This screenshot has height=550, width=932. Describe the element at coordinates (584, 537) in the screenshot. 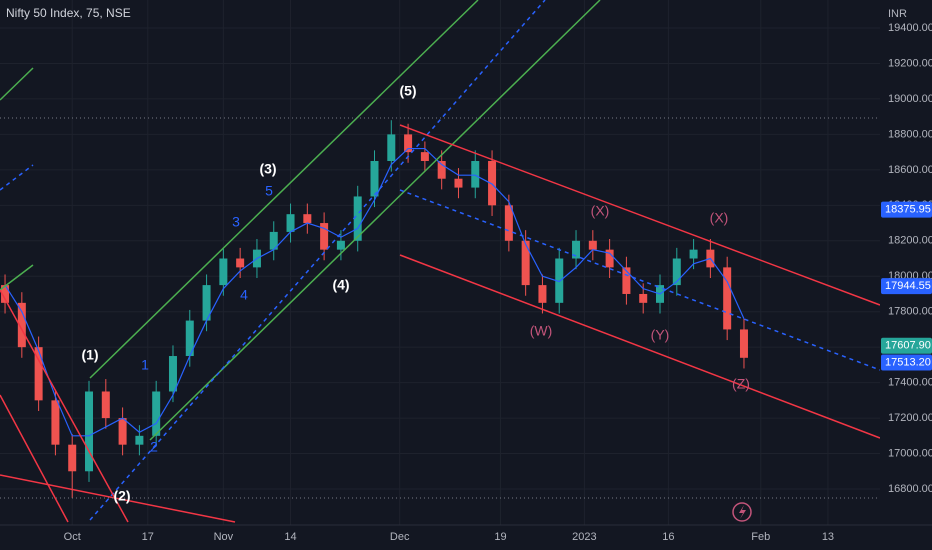

I see `x-tick-label: 2023` at that location.